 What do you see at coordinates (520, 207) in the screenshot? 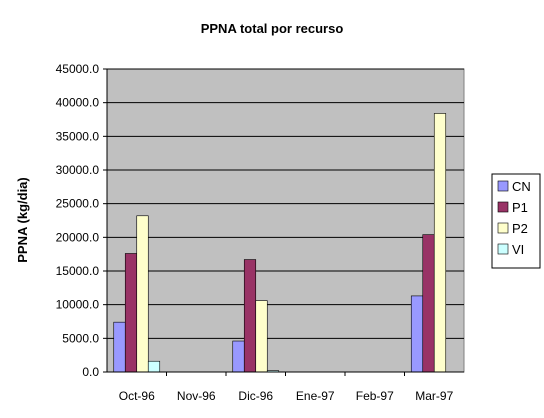
I see `legend-label-p1: P1` at bounding box center [520, 207].